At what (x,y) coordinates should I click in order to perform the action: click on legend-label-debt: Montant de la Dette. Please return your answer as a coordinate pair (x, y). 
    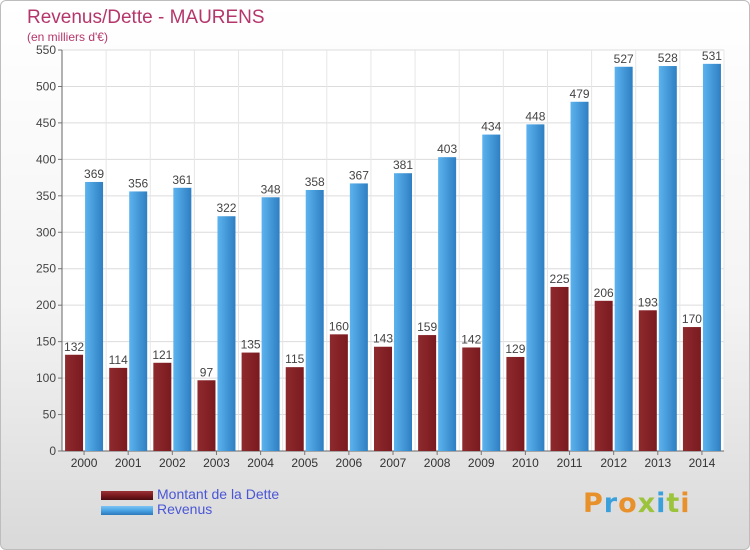
    Looking at the image, I should click on (218, 494).